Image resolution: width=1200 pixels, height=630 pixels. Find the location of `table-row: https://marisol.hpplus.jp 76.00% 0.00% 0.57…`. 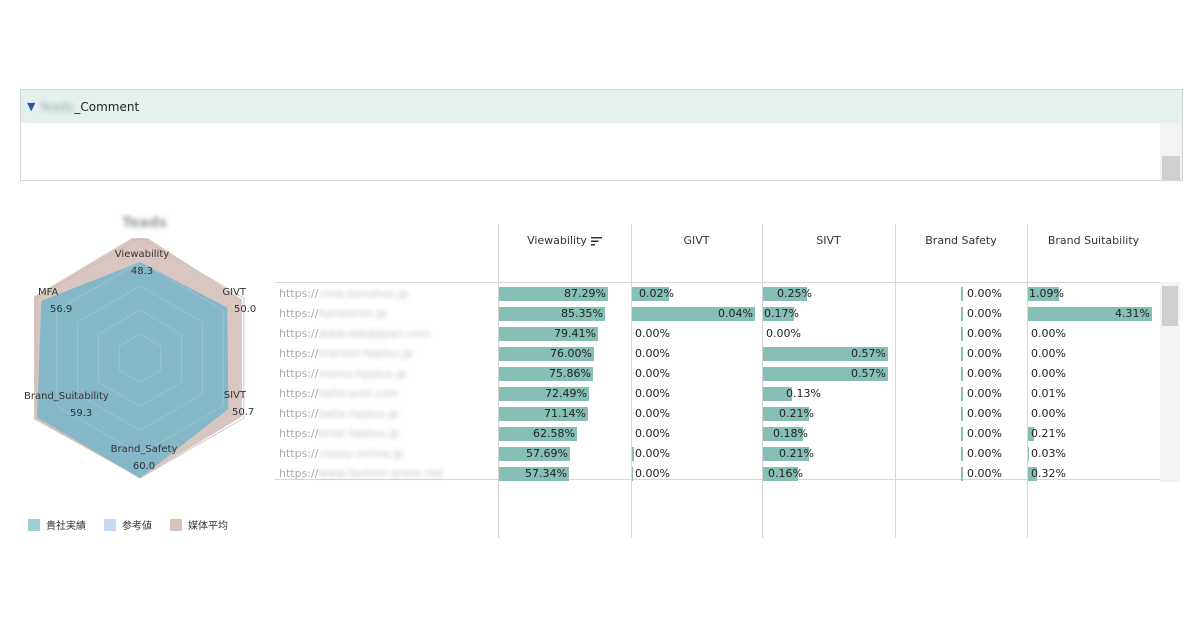

table-row: https://marisol.hpplus.jp 76.00% 0.00% 0.57… is located at coordinates (727, 354).